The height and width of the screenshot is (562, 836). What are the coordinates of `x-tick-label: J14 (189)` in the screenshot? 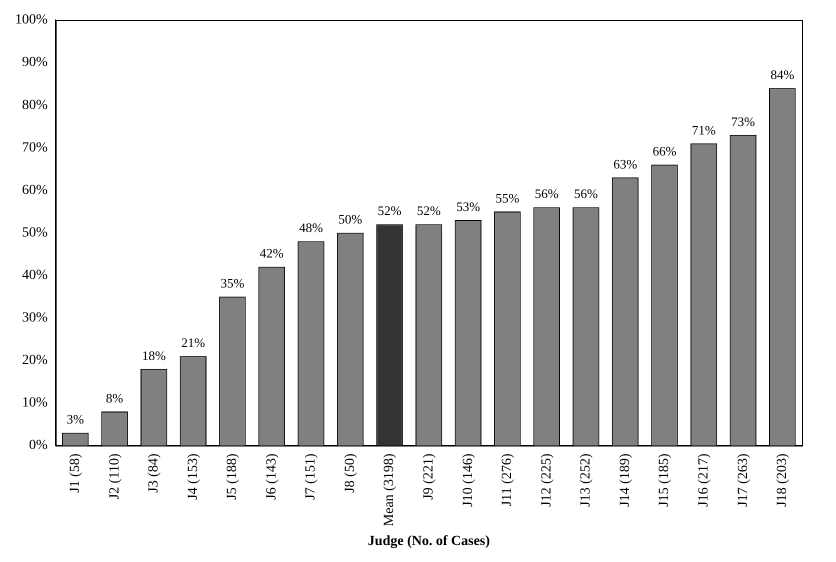 It's located at (625, 480).